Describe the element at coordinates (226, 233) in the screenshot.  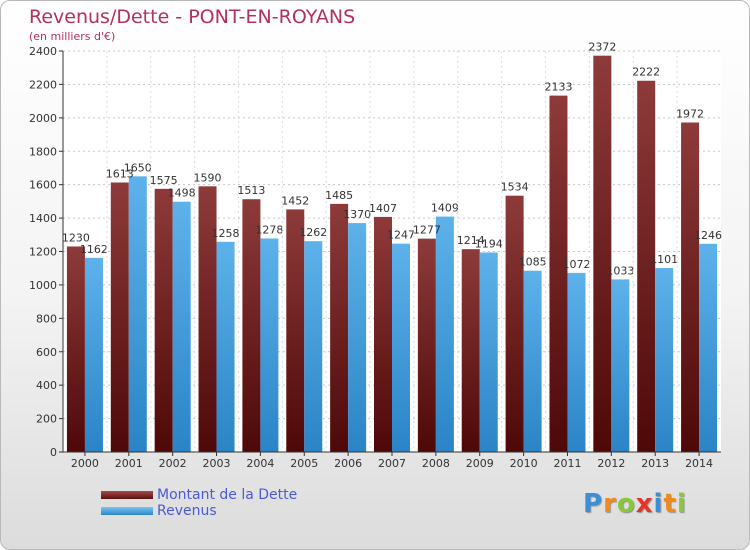
I see `data-label-revenus: 1258` at that location.